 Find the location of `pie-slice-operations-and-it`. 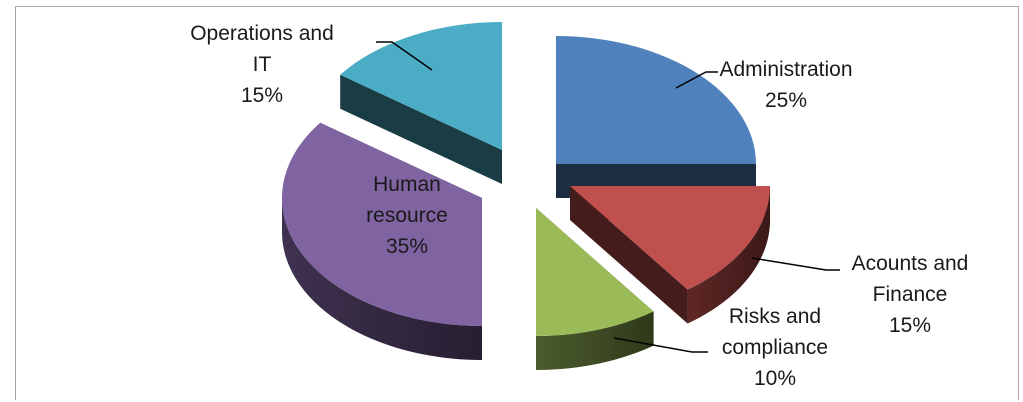

pie-slice-operations-and-it is located at coordinates (421, 103).